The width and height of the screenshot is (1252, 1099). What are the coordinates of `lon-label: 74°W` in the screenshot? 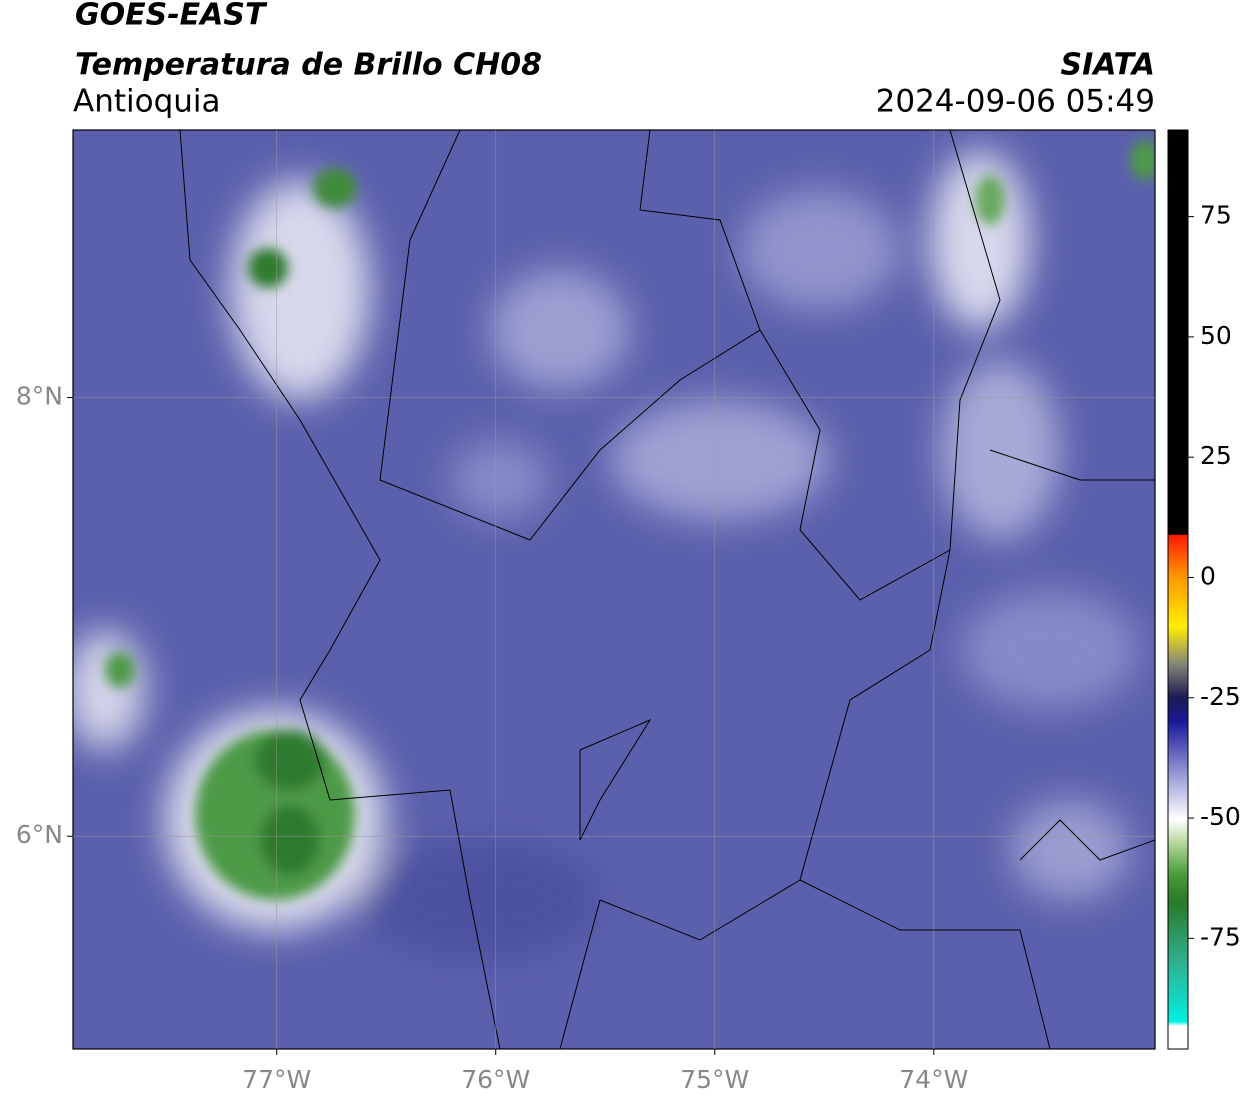 It's located at (933, 1079).